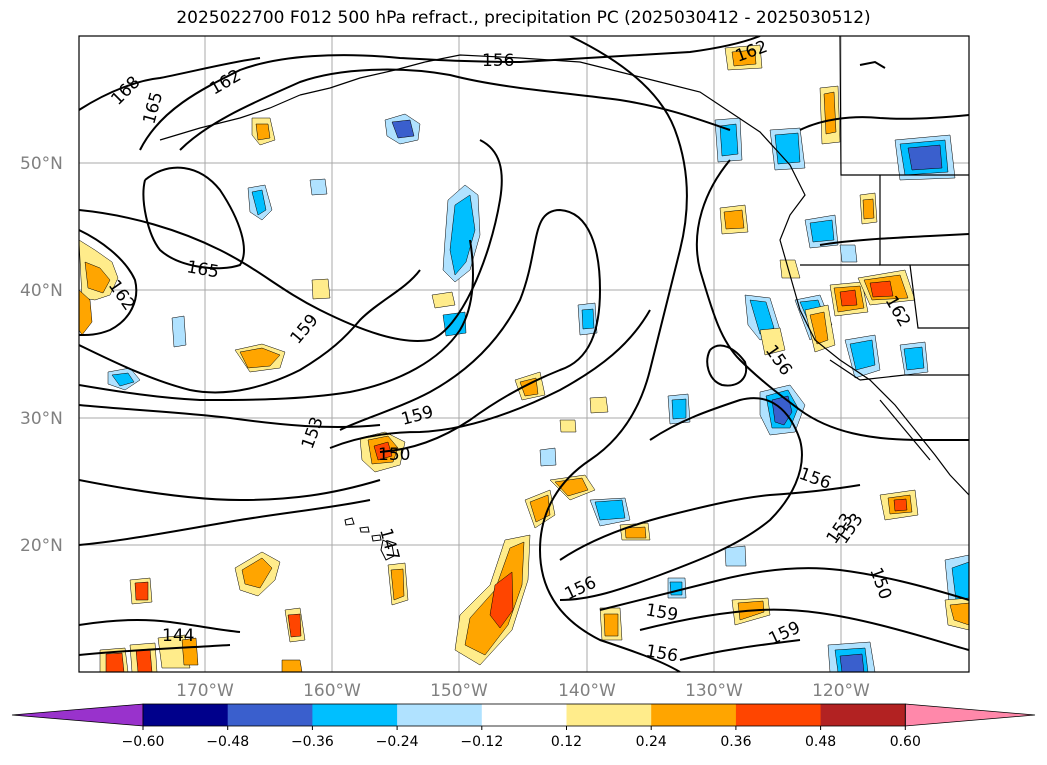 The width and height of the screenshot is (1047, 765). Describe the element at coordinates (841, 691) in the screenshot. I see `lon-label-120w: 120°W` at that location.